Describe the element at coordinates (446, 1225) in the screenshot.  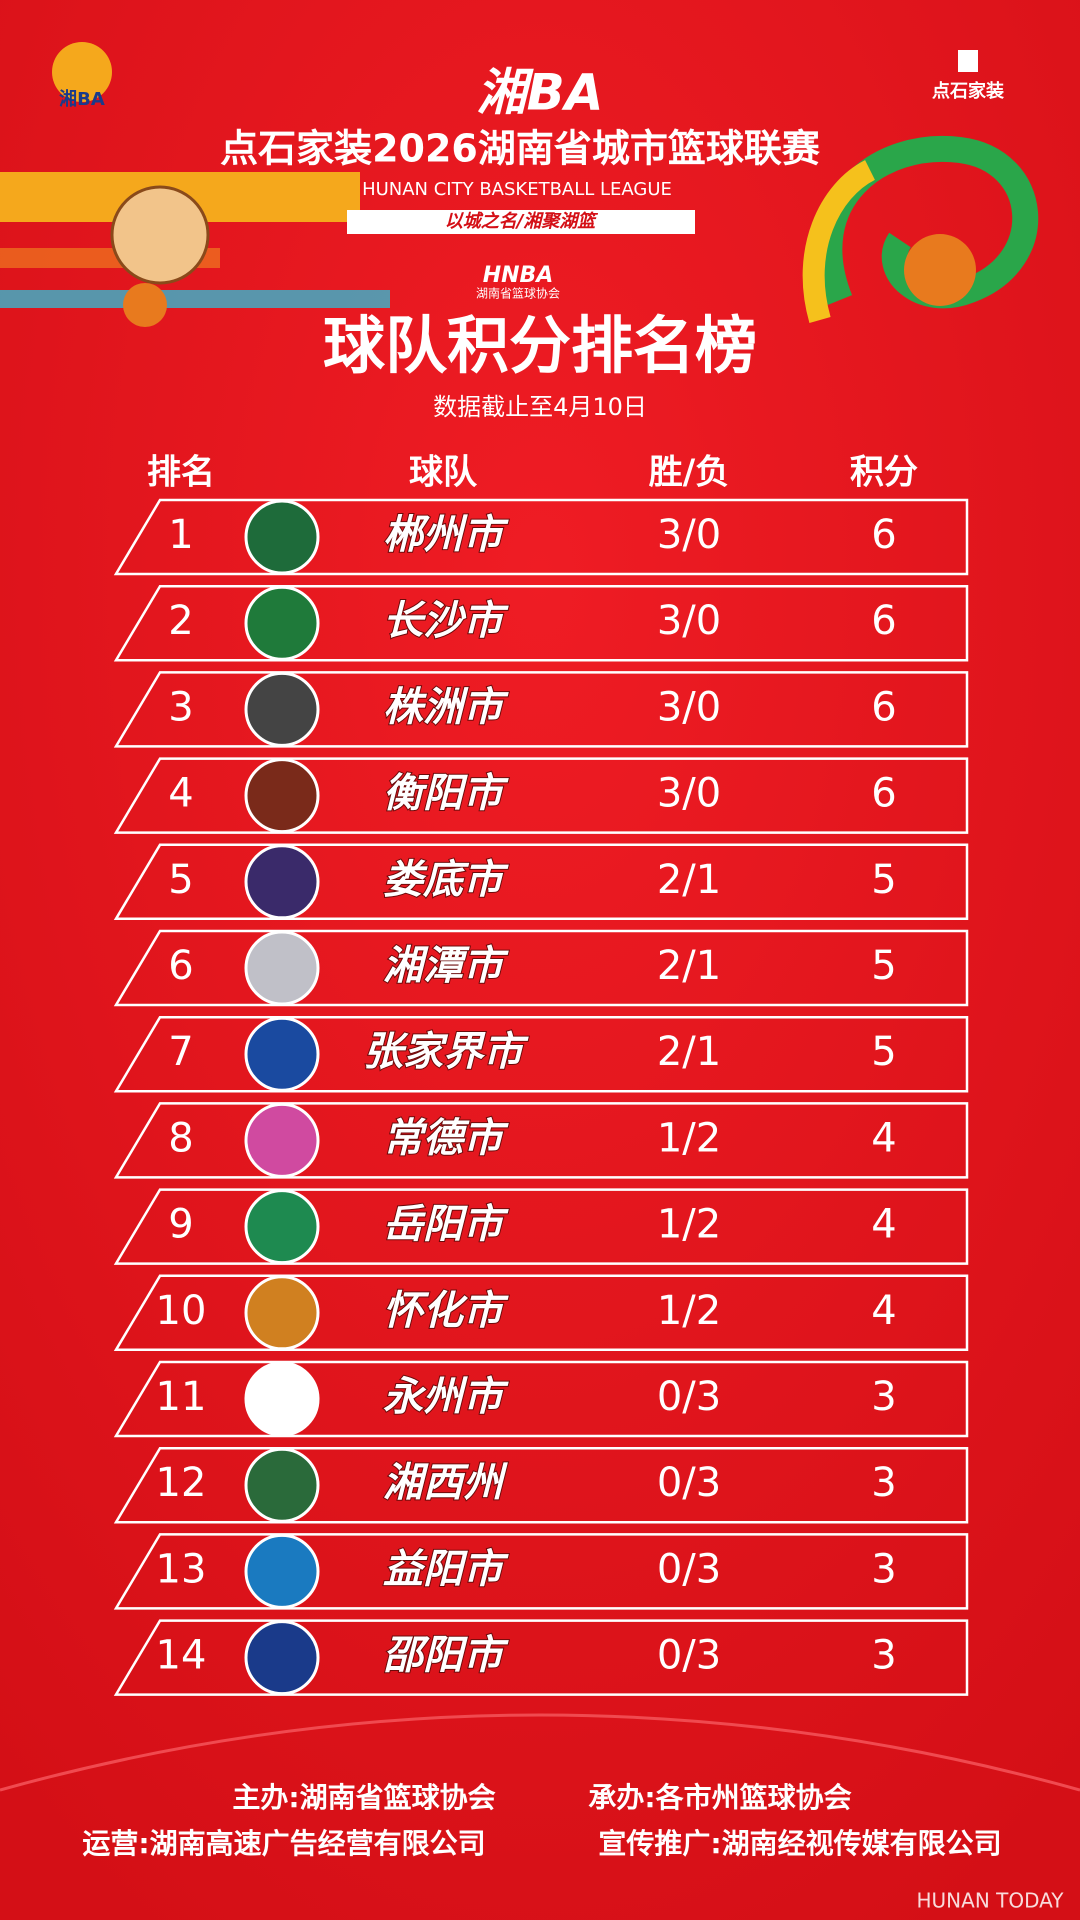
I see `team-name: 岳阳市` at that location.